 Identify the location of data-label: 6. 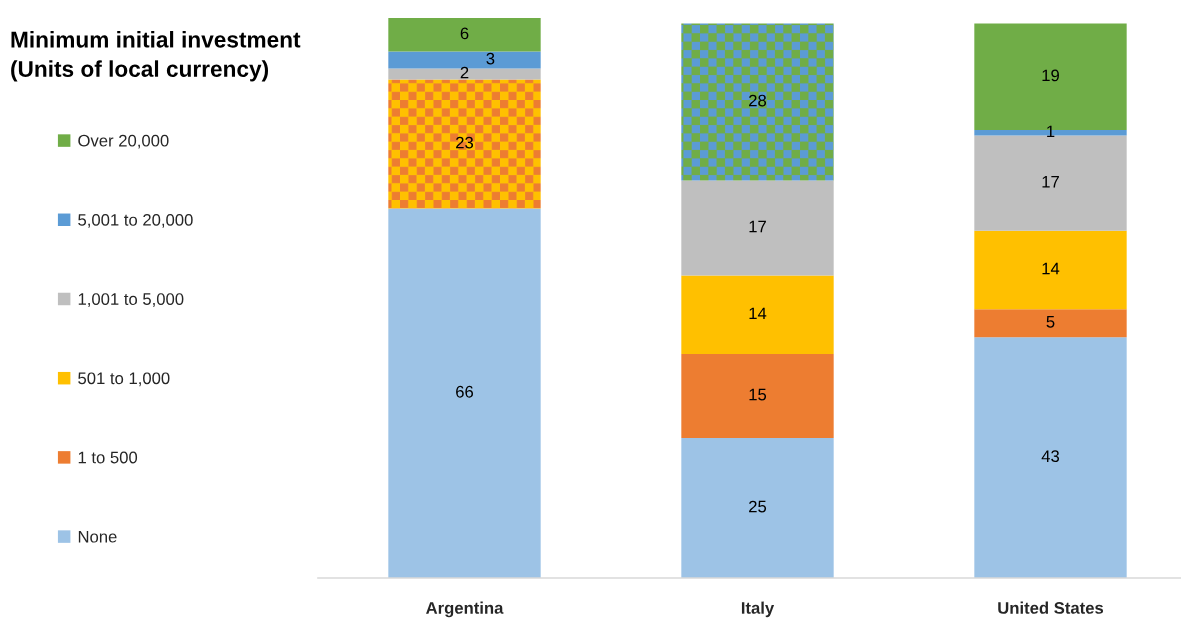
(464, 33).